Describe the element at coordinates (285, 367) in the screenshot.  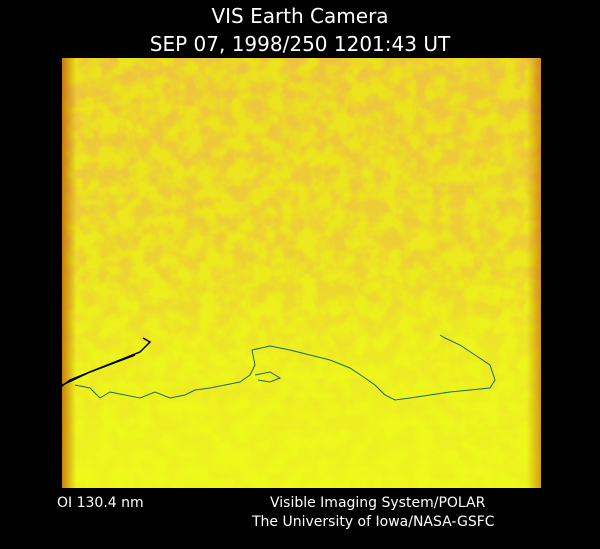
I see `coastline-antarctica` at that location.